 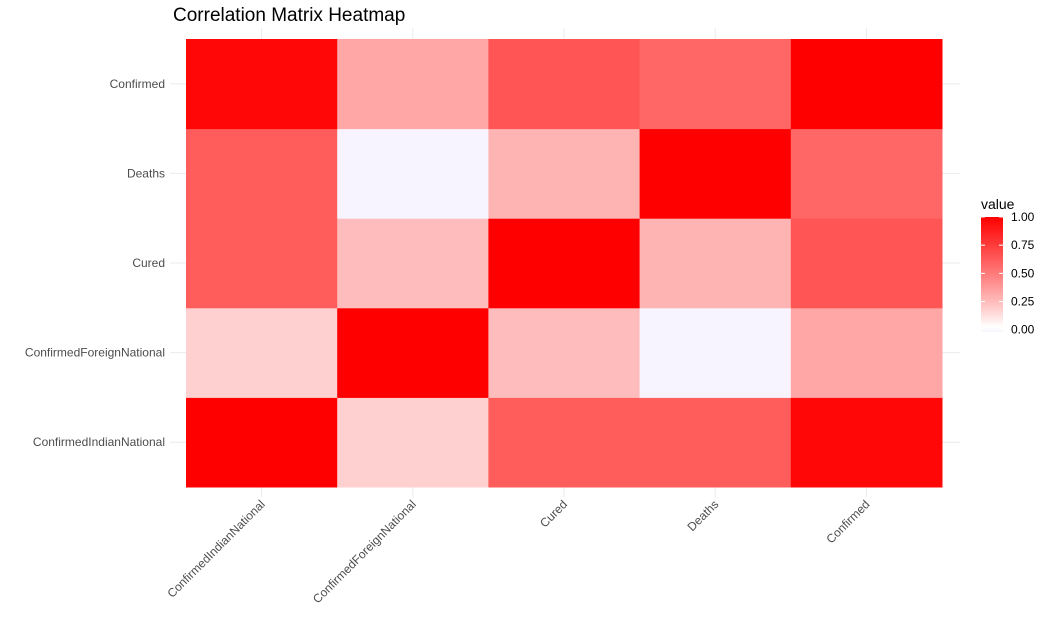 I want to click on y-tick-label: Confirmed, so click(x=137, y=84).